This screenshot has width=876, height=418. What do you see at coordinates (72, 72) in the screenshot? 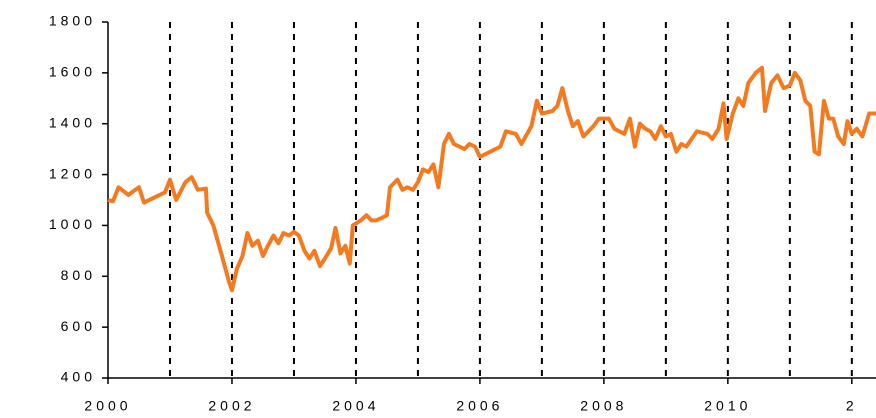
I see `y-tick-label: 1600` at bounding box center [72, 72].